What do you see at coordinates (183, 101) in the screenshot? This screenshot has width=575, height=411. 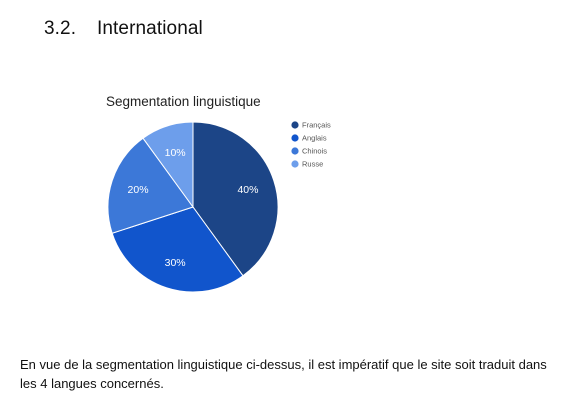 I see `chart-title: Segmentation linguistique` at bounding box center [183, 101].